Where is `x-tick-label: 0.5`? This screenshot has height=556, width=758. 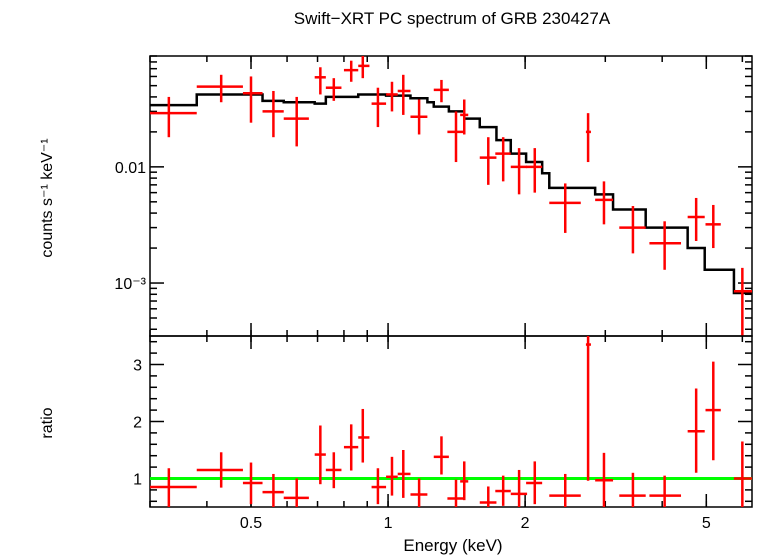 x-tick-label: 0.5 is located at coordinates (251, 523).